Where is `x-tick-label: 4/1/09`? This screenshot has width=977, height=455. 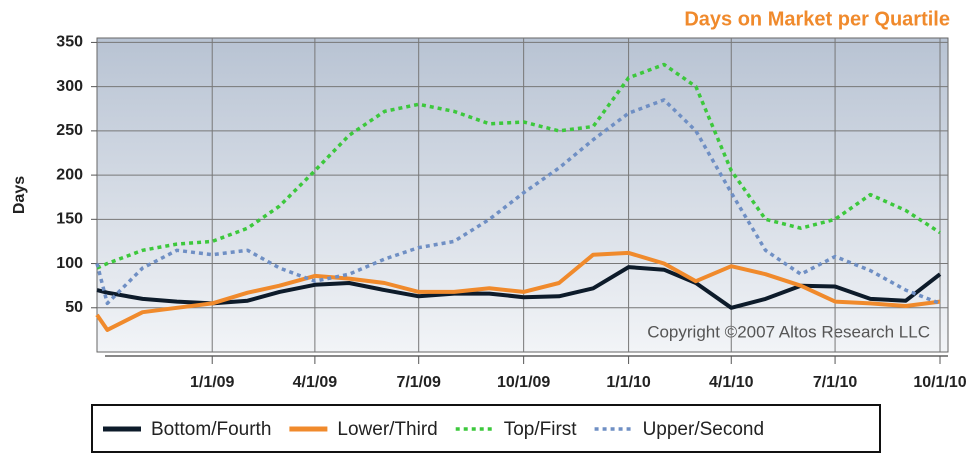
x-tick-label: 4/1/09 is located at coordinates (315, 382).